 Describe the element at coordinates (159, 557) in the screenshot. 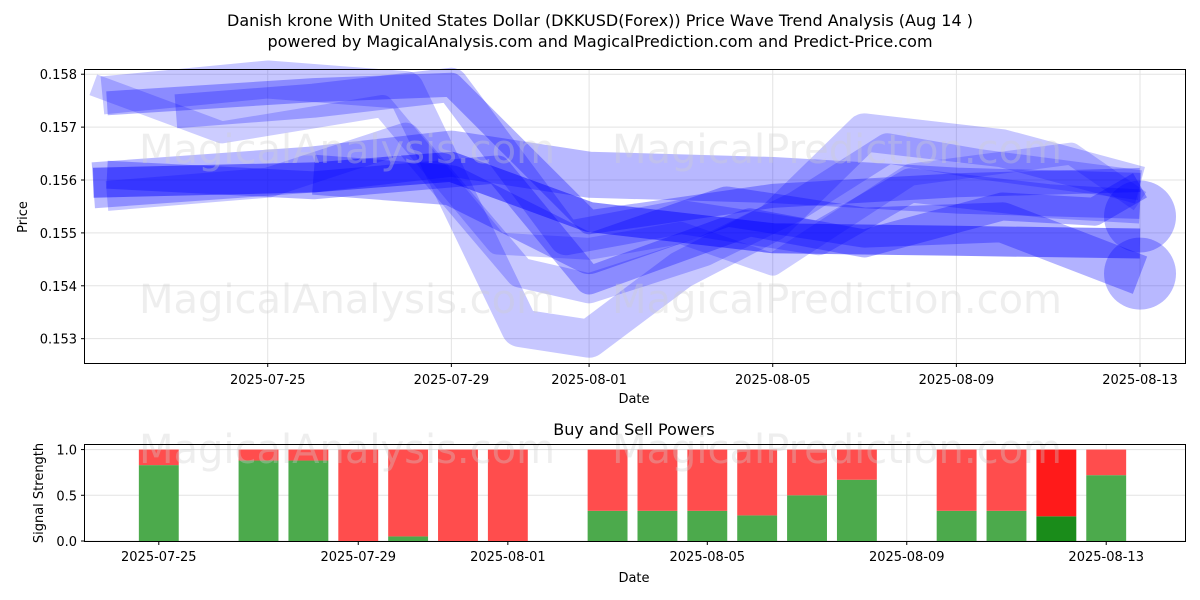

I see `signal-x-tick-label: 2025-07-25` at that location.